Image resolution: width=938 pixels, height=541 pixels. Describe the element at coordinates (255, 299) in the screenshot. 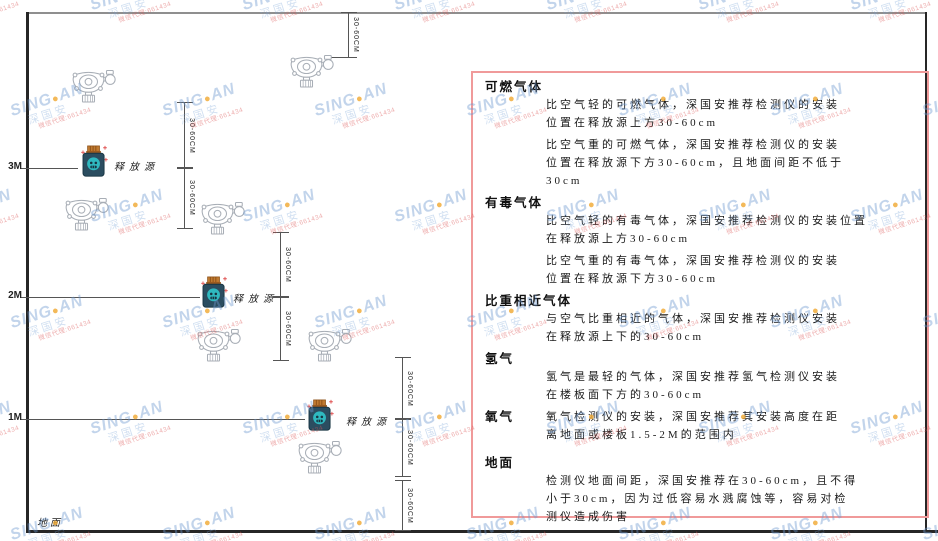

I see `release-source-label-2m: 释放源` at that location.